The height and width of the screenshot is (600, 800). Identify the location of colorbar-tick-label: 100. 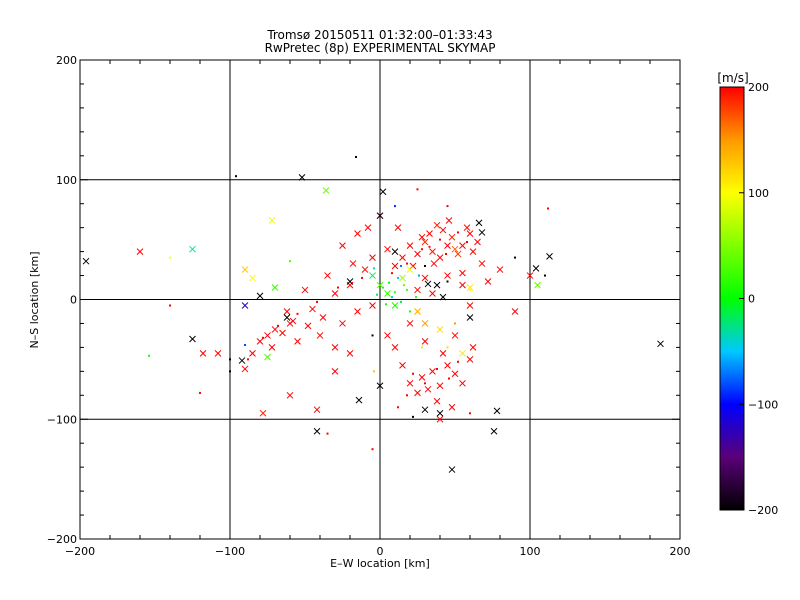
(758, 193).